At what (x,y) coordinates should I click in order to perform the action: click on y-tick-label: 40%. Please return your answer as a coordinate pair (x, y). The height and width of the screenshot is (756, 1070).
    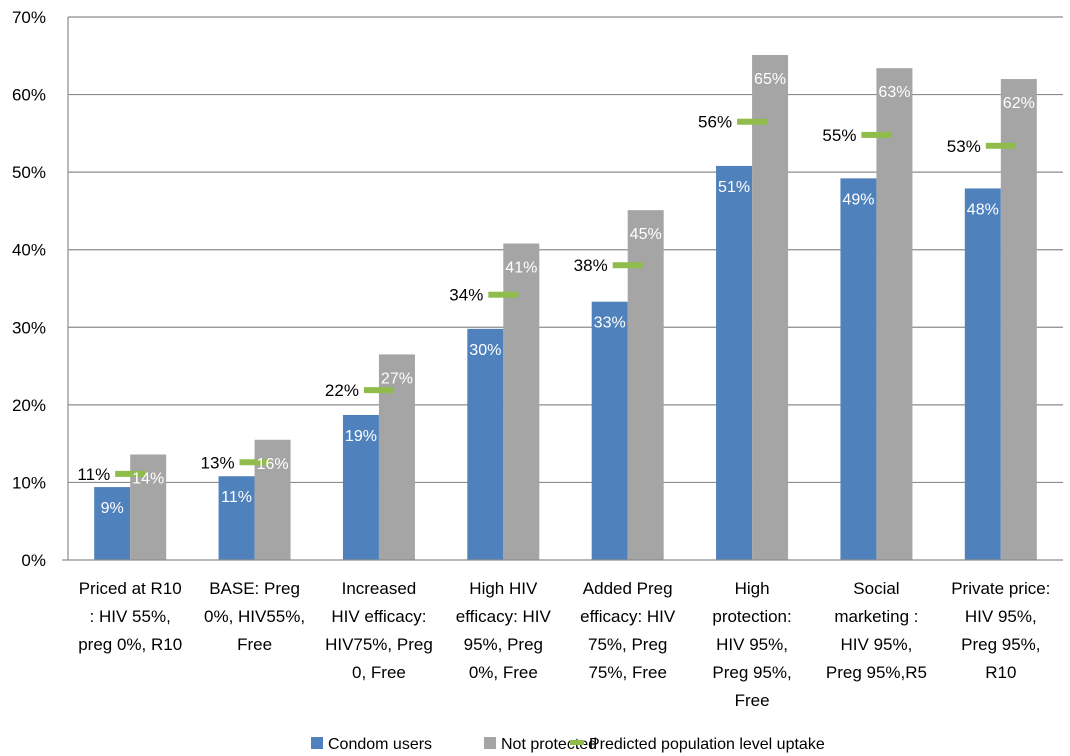
    Looking at the image, I should click on (29, 250).